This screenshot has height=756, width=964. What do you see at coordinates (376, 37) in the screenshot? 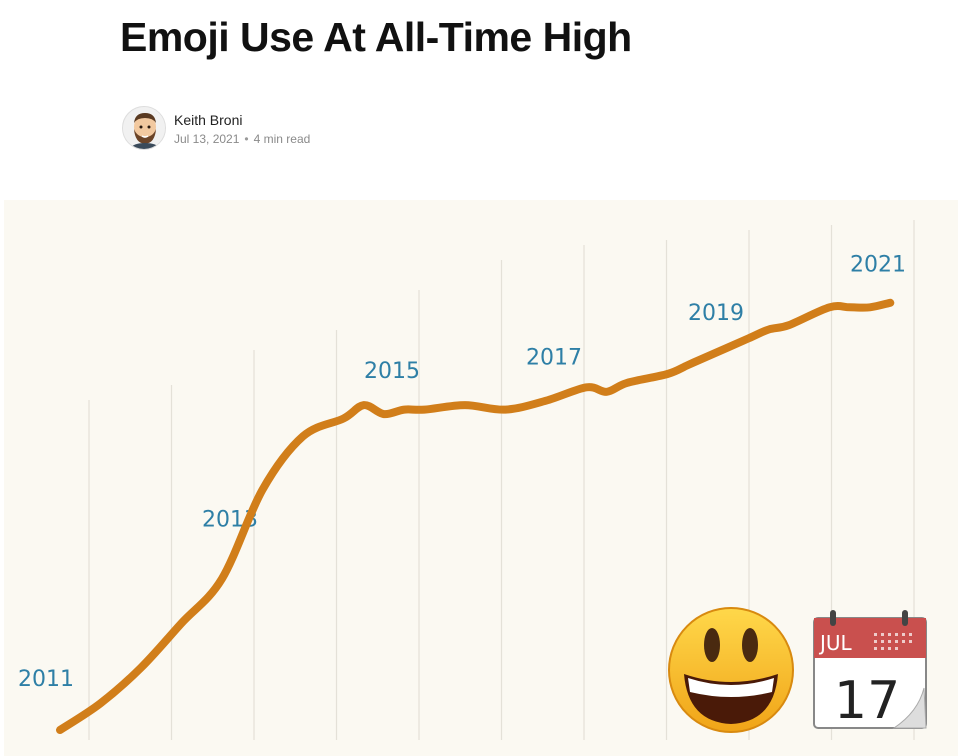
I see `article-title: Emoji Use At All-Time High` at bounding box center [376, 37].